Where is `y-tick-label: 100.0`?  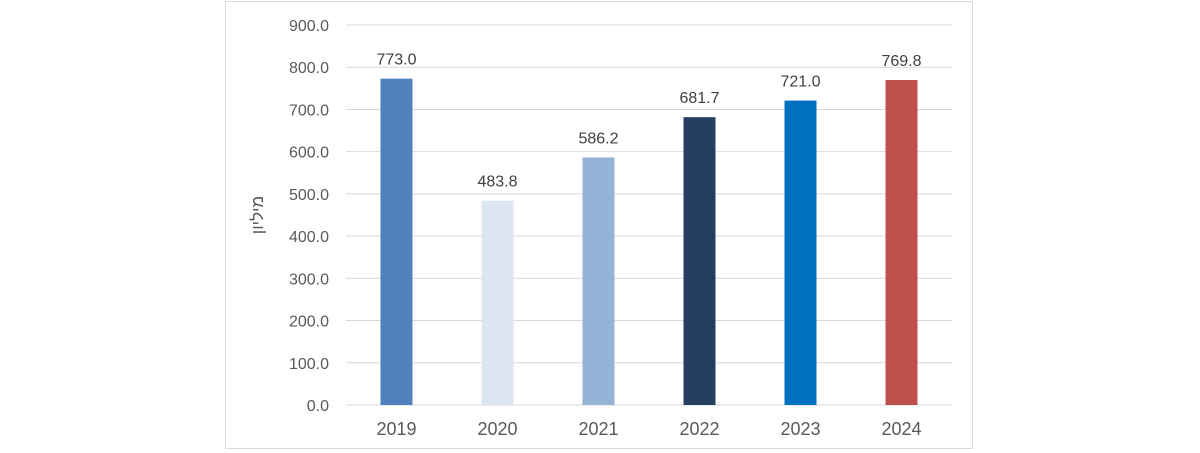 y-tick-label: 100.0 is located at coordinates (309, 364).